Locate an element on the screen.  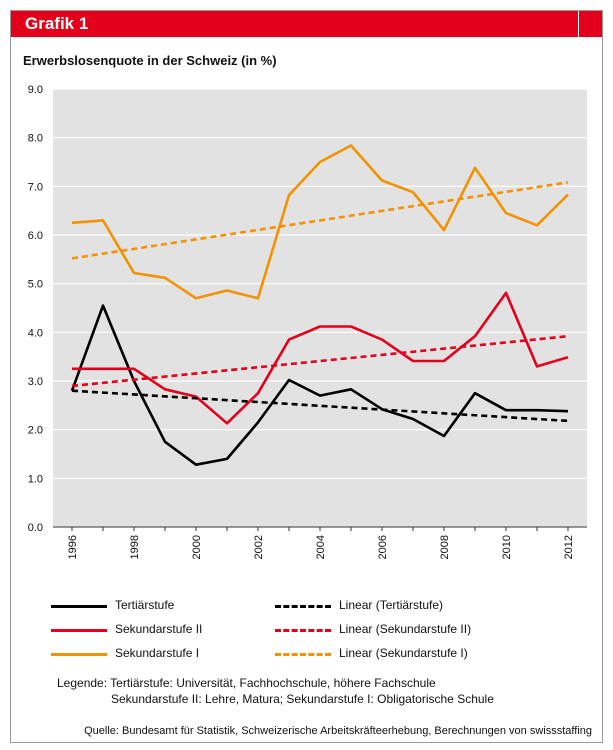
y-tick-label: 9.0 is located at coordinates (35, 90).